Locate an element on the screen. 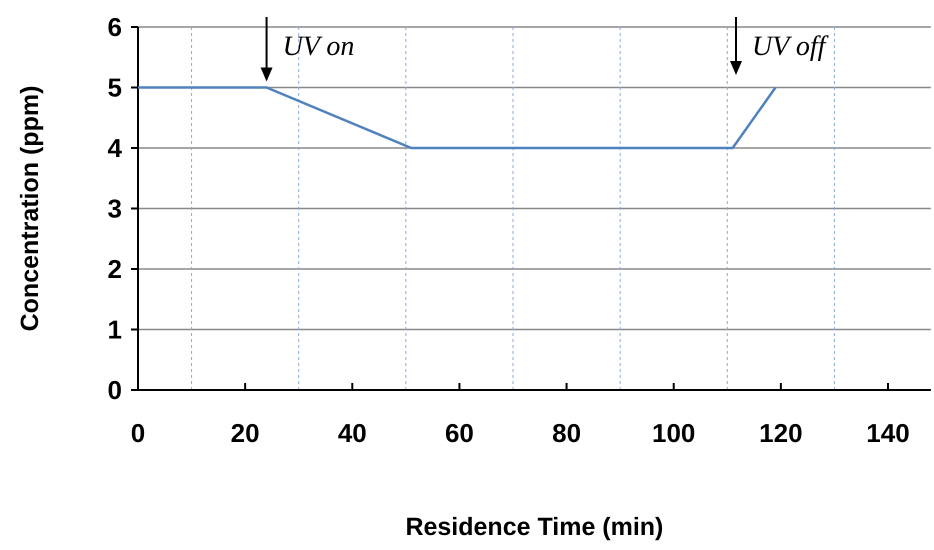 This screenshot has width=934, height=550. x-axis-title: Residence Time (min) is located at coordinates (534, 527).